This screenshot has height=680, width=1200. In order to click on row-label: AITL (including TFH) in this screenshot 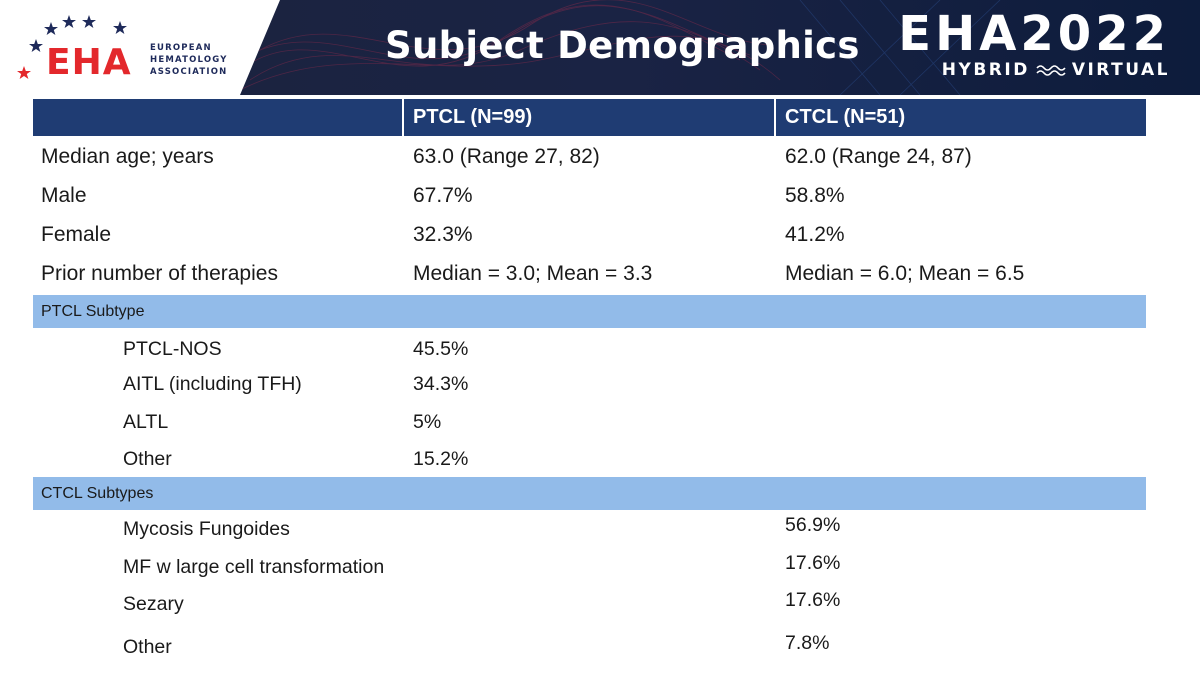, I will do `click(212, 384)`.